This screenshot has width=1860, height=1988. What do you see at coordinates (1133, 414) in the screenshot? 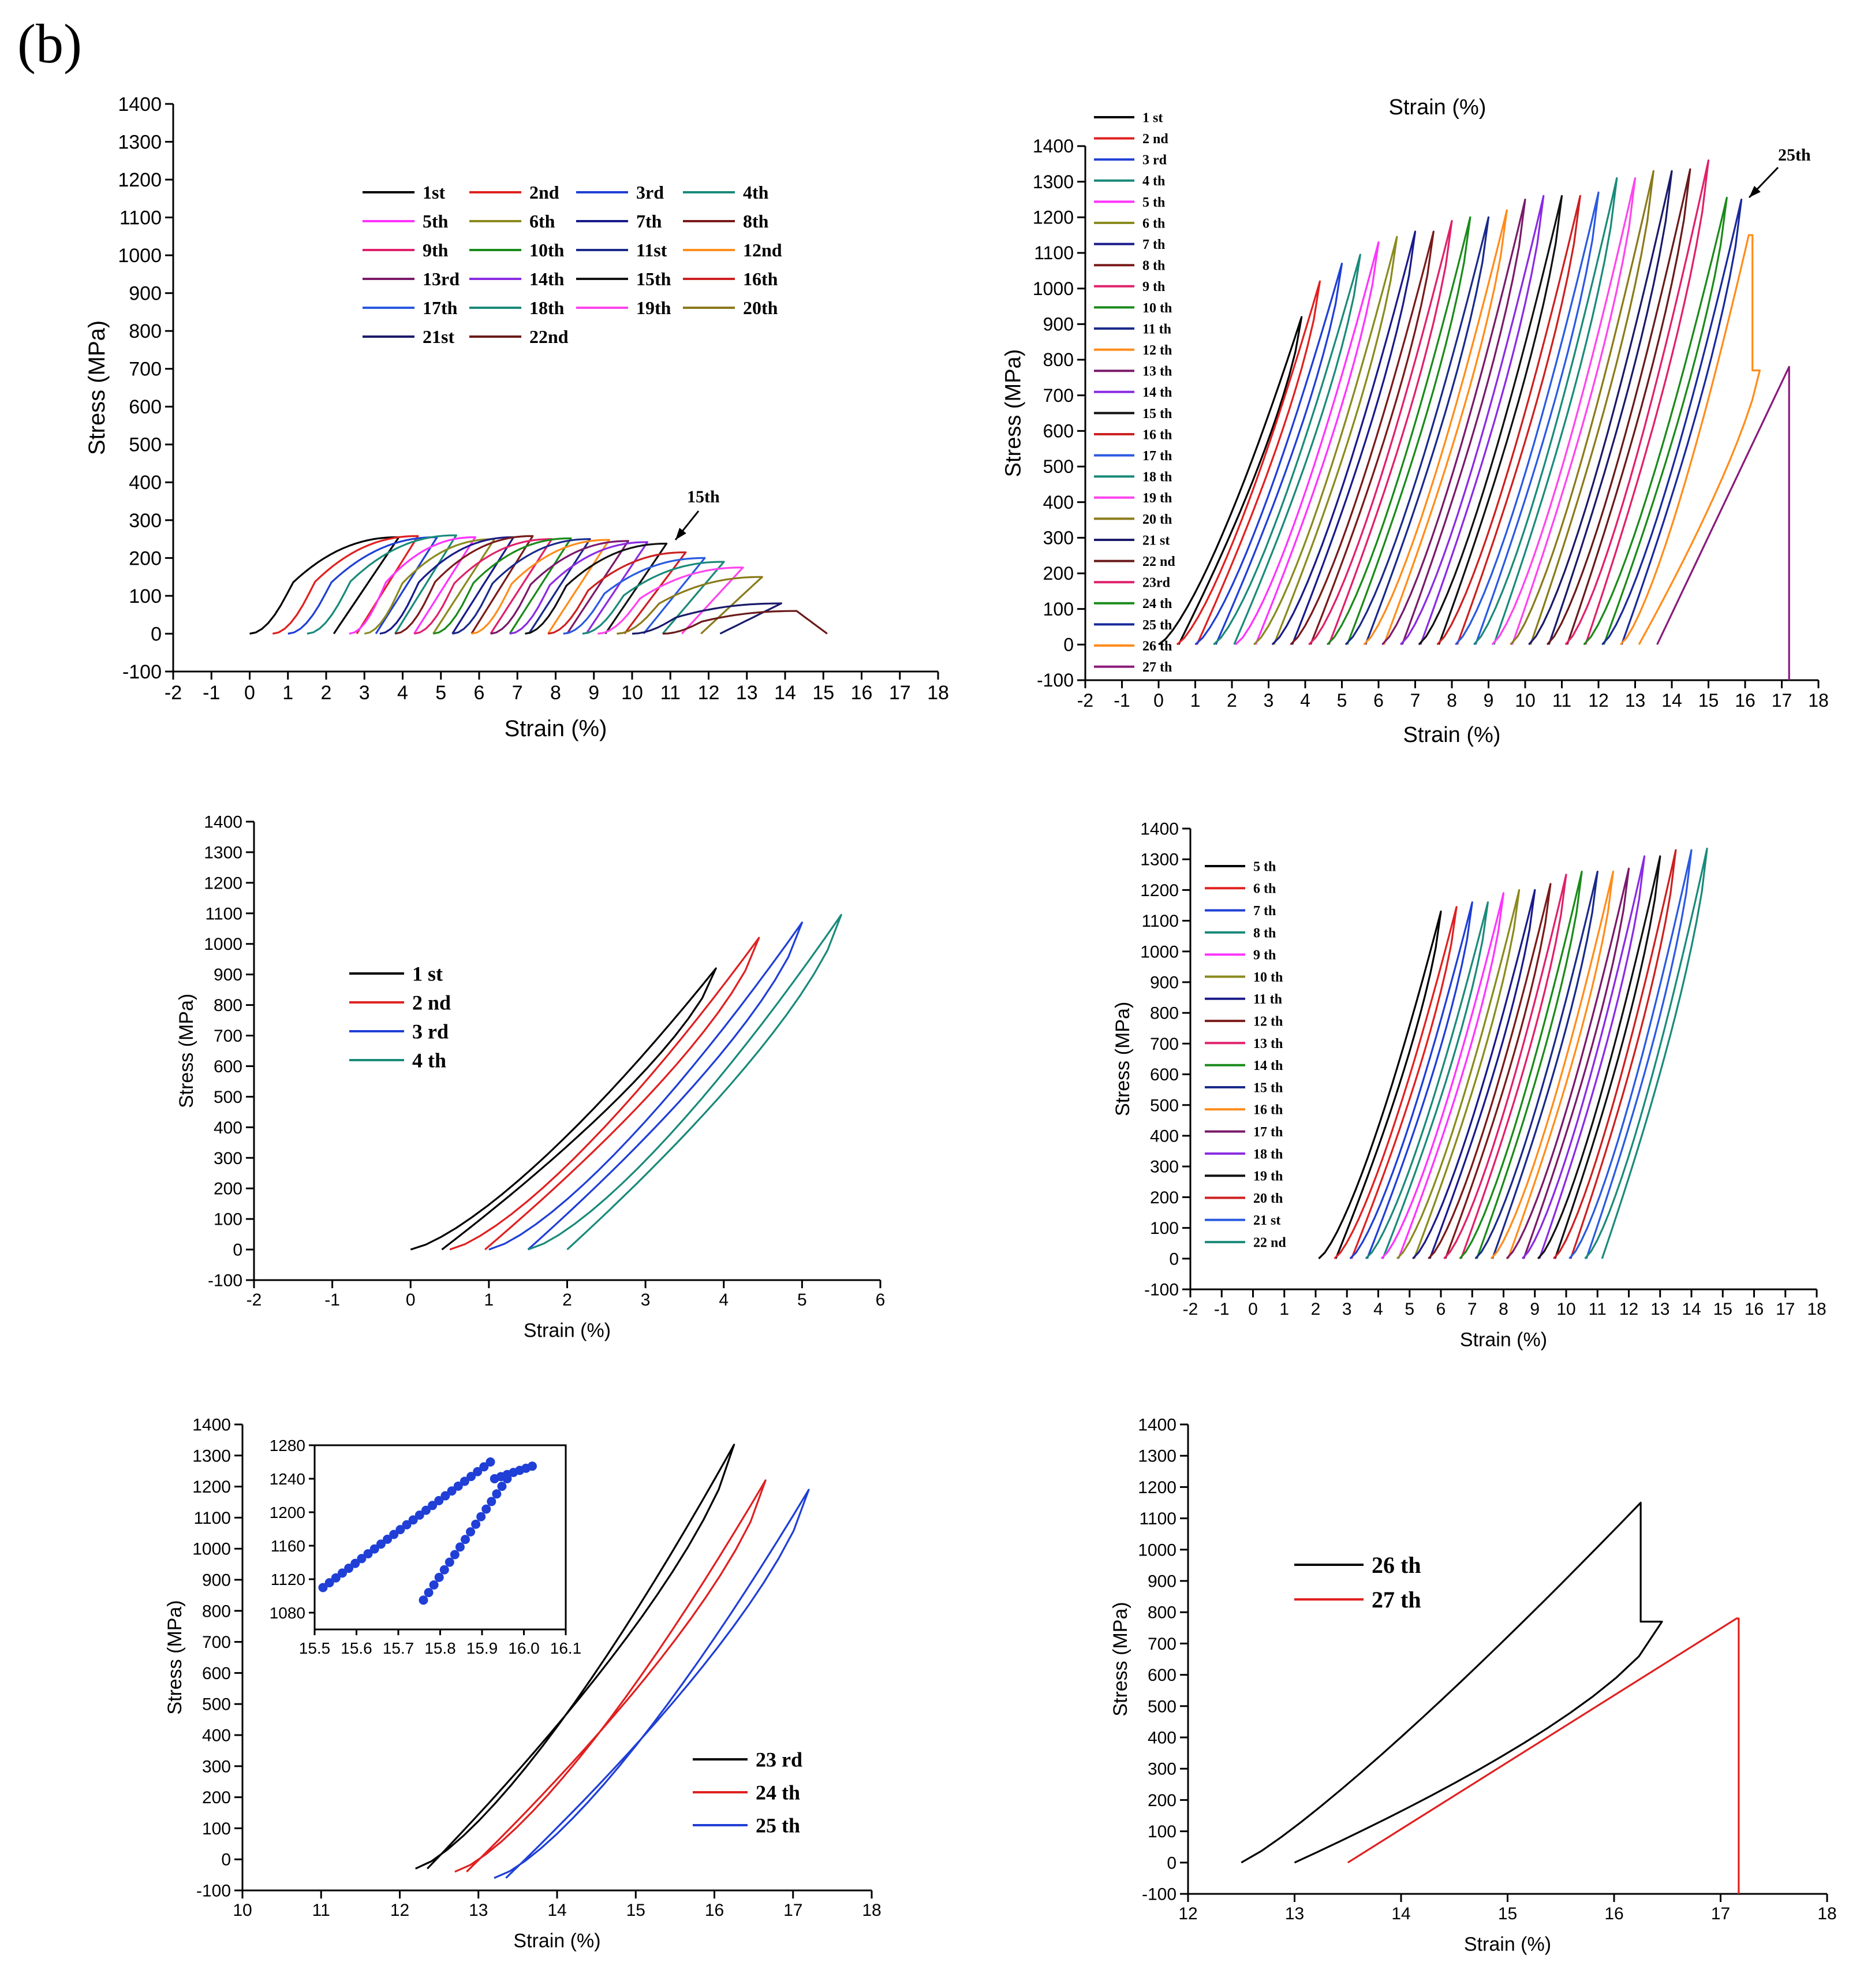
I see `legend-entry: 15 th` at bounding box center [1133, 414].